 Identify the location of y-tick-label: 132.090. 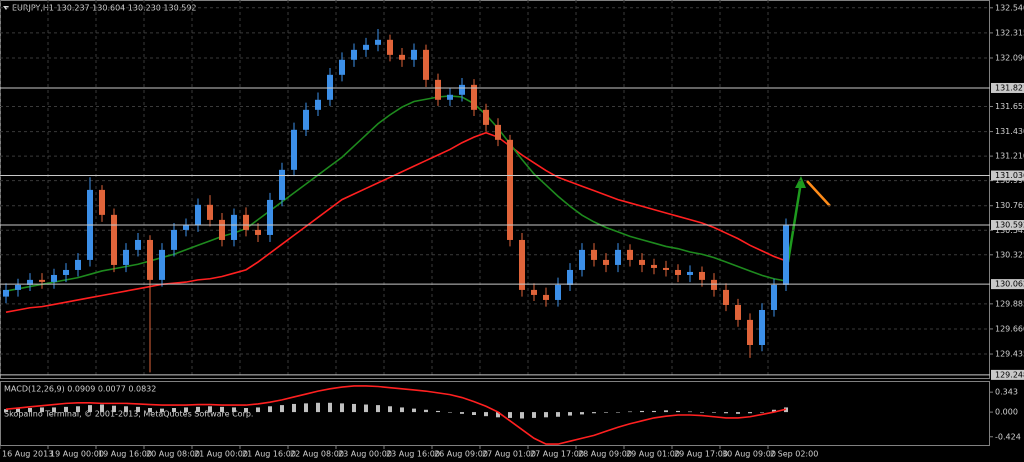
(1009, 57).